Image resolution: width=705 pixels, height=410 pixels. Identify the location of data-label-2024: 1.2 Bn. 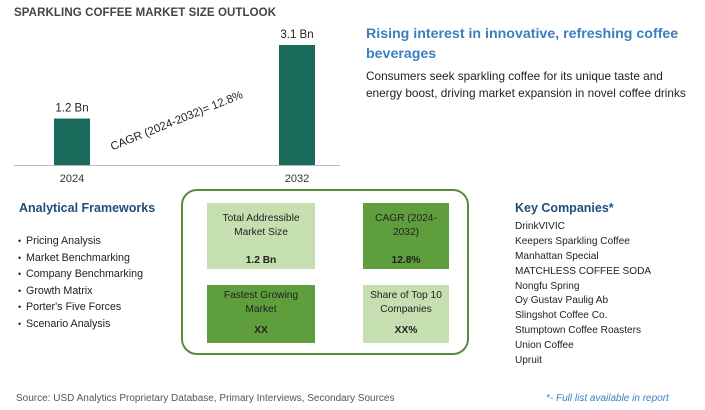
(71, 109).